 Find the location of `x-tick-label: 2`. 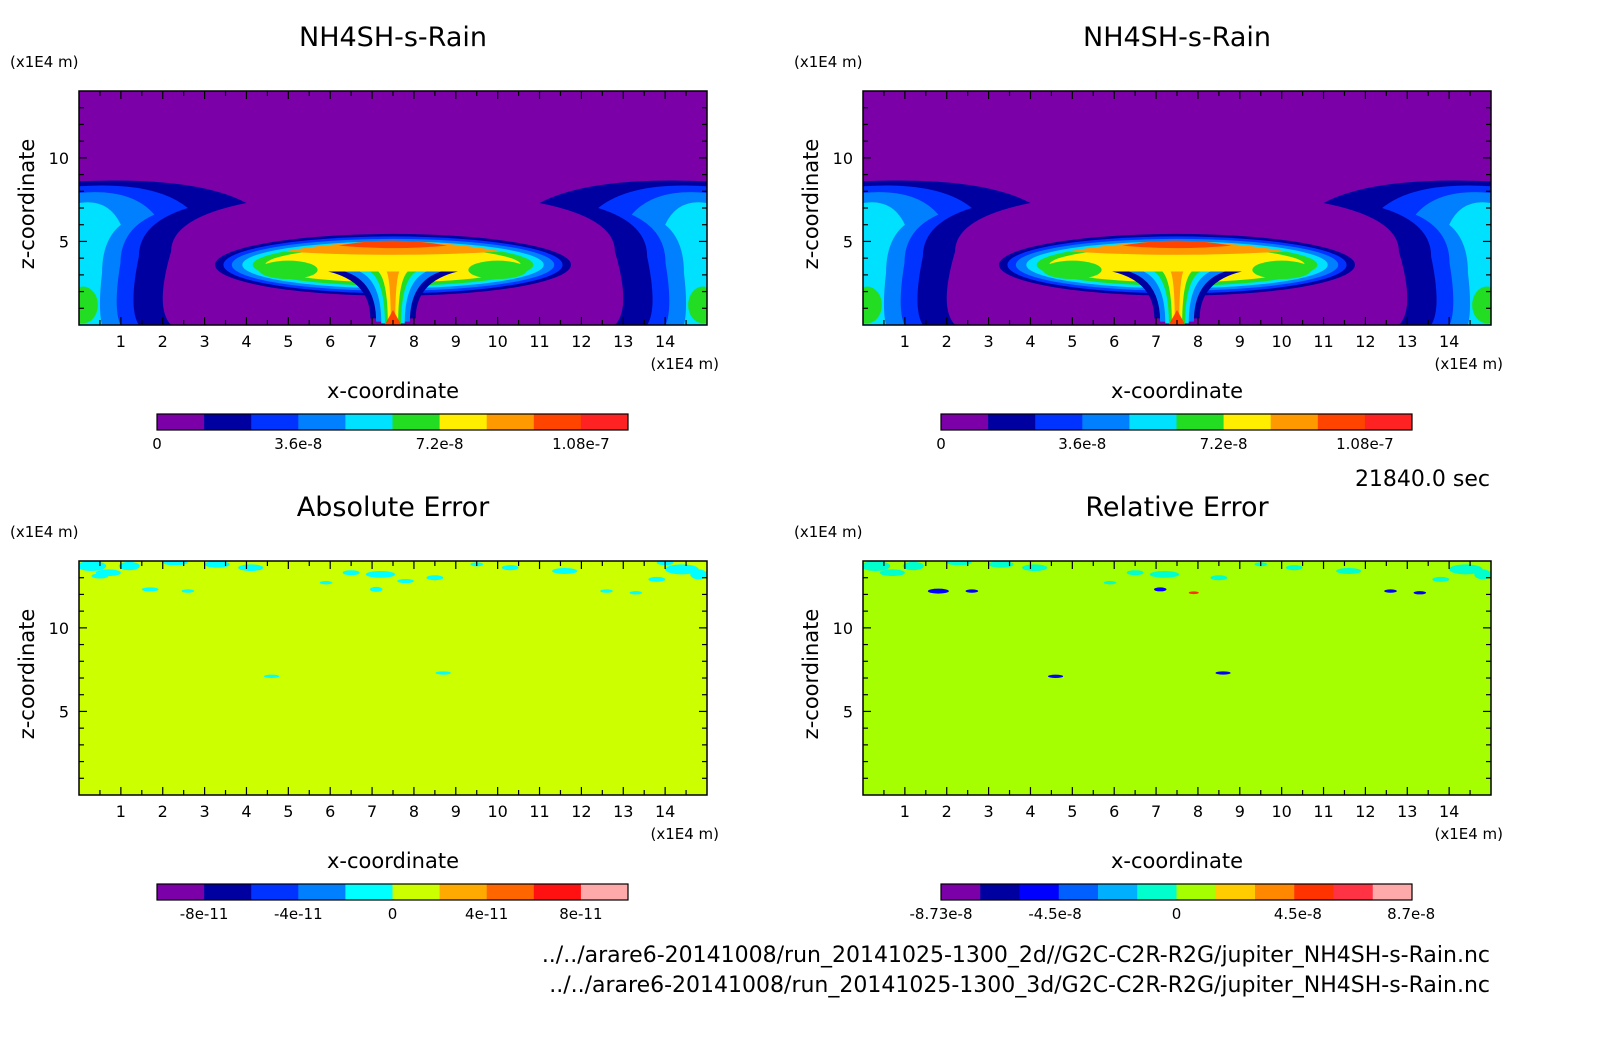

x-tick-label: 2 is located at coordinates (947, 811).